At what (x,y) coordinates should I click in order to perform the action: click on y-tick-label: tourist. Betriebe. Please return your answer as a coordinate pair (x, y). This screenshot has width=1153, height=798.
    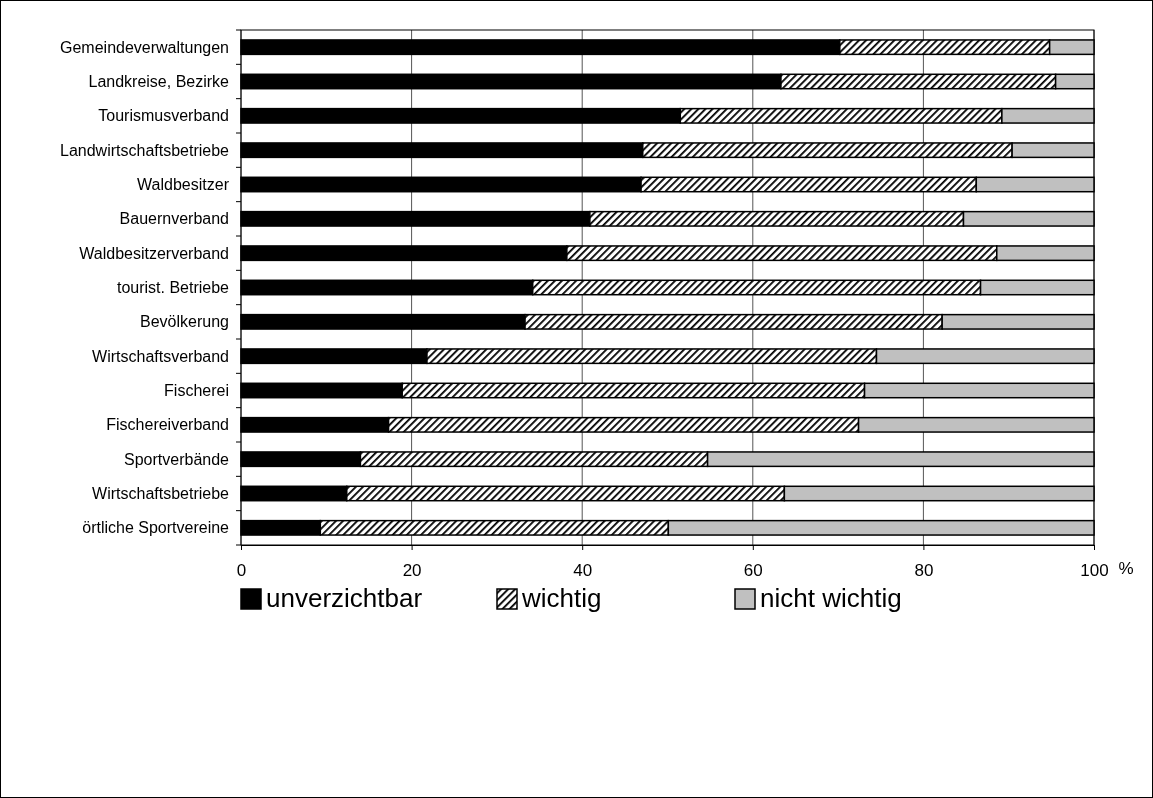
    Looking at the image, I should click on (173, 288).